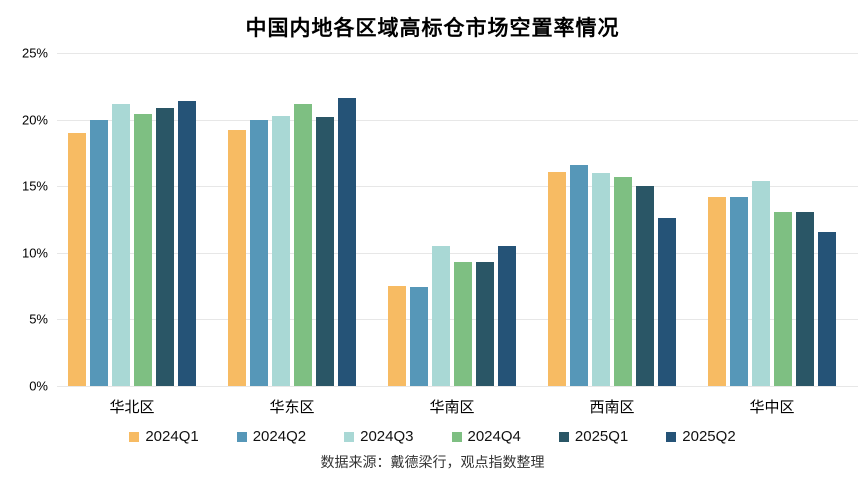 The image size is (865, 487). What do you see at coordinates (463, 324) in the screenshot?
I see `bar-华南区-2024Q4` at bounding box center [463, 324].